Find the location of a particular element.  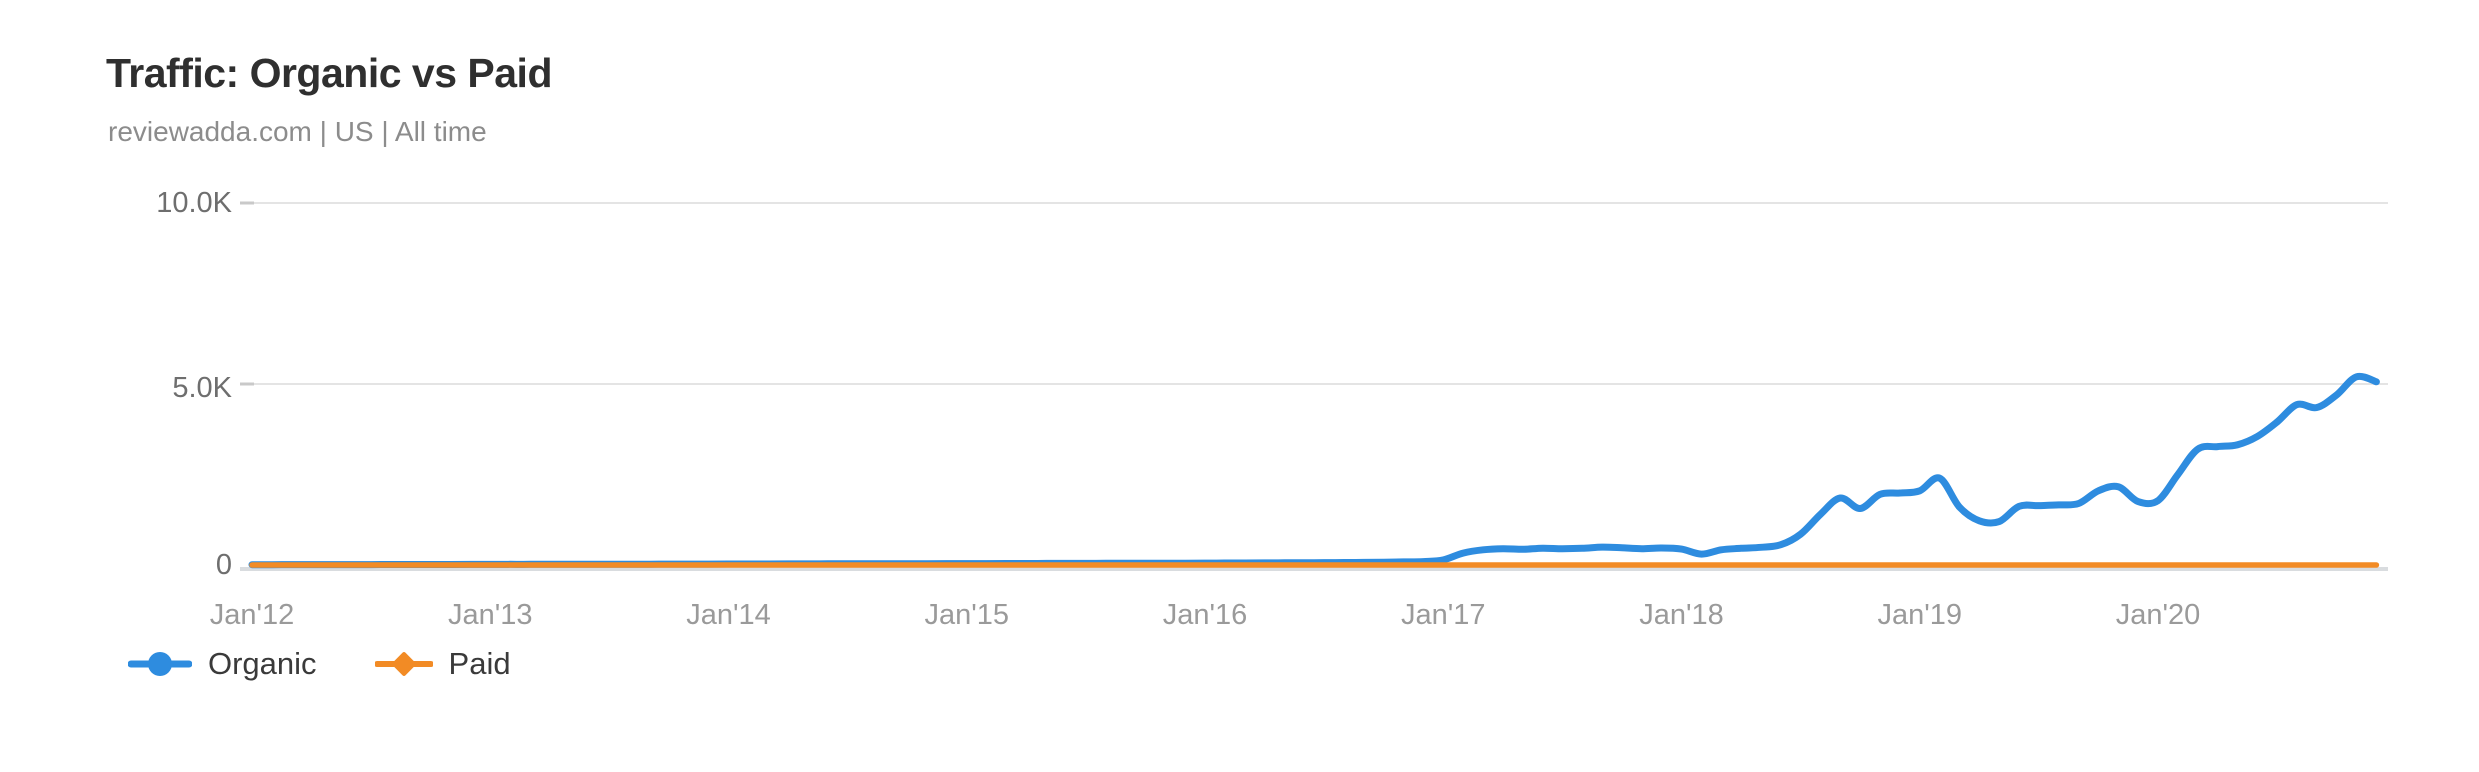

legend-item-organic: Organic is located at coordinates (222, 664).